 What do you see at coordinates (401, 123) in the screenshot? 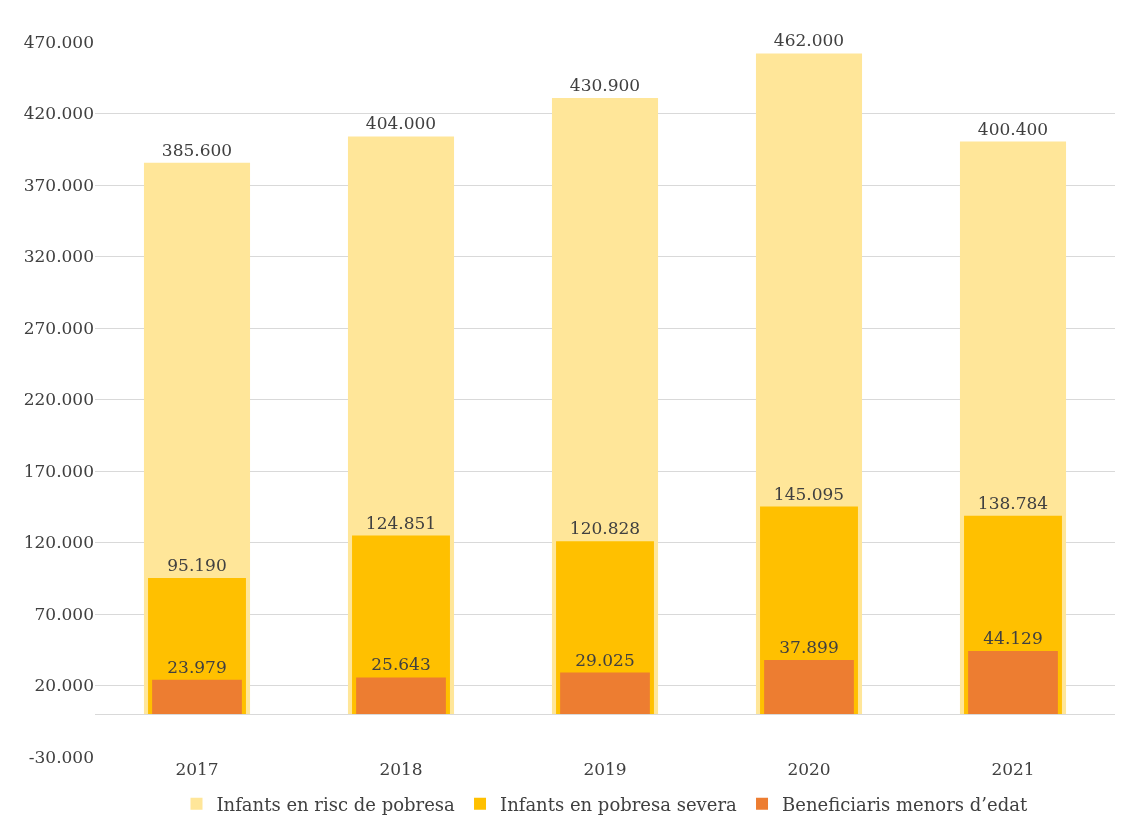
I see `data-label: 404.000` at bounding box center [401, 123].